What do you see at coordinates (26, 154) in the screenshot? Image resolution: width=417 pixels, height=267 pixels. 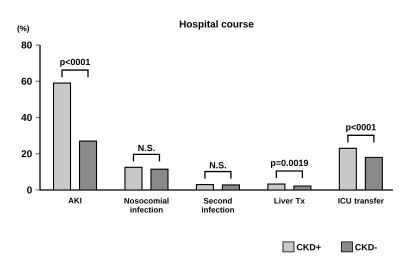 I see `y-tick-label: 20` at bounding box center [26, 154].